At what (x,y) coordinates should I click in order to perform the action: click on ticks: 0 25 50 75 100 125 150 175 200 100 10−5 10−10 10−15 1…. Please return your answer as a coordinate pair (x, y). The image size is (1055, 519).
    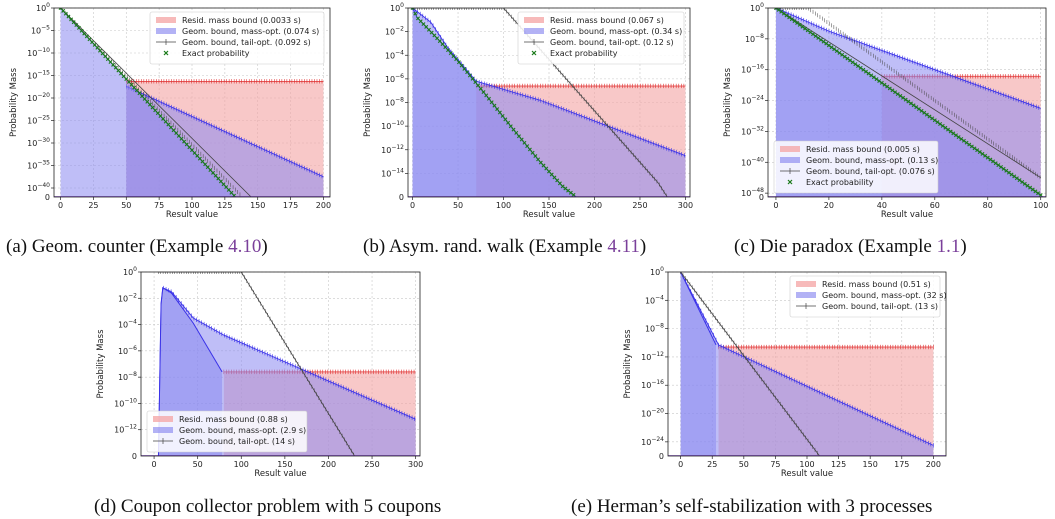
    Looking at the image, I should click on (179, 106).